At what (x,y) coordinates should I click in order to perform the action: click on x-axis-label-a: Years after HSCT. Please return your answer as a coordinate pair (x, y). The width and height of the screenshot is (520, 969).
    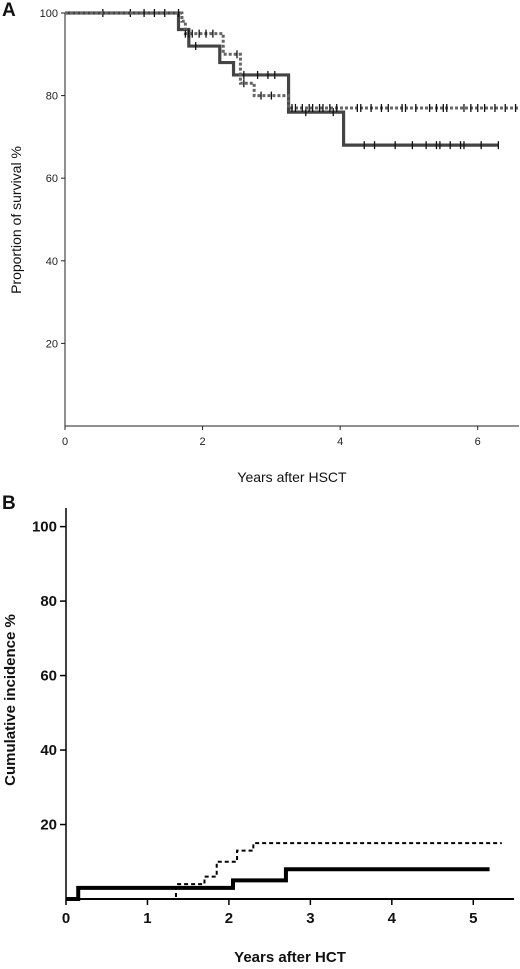
    Looking at the image, I should click on (292, 477).